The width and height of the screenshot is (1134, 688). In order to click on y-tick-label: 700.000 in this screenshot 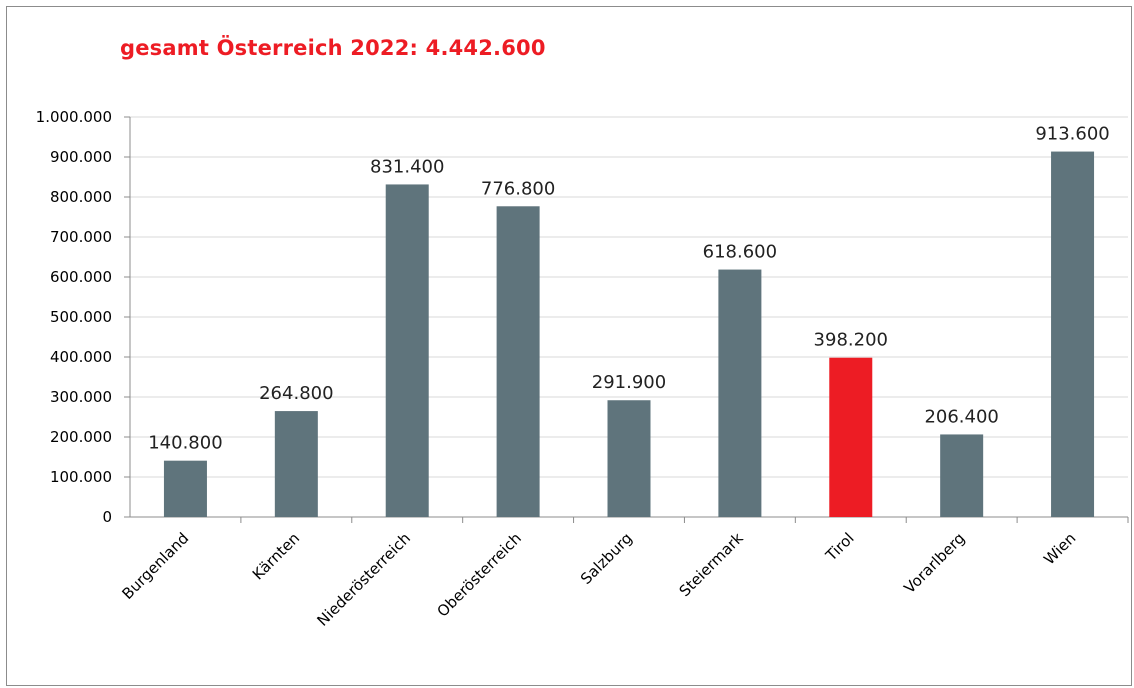, I will do `click(81, 237)`.